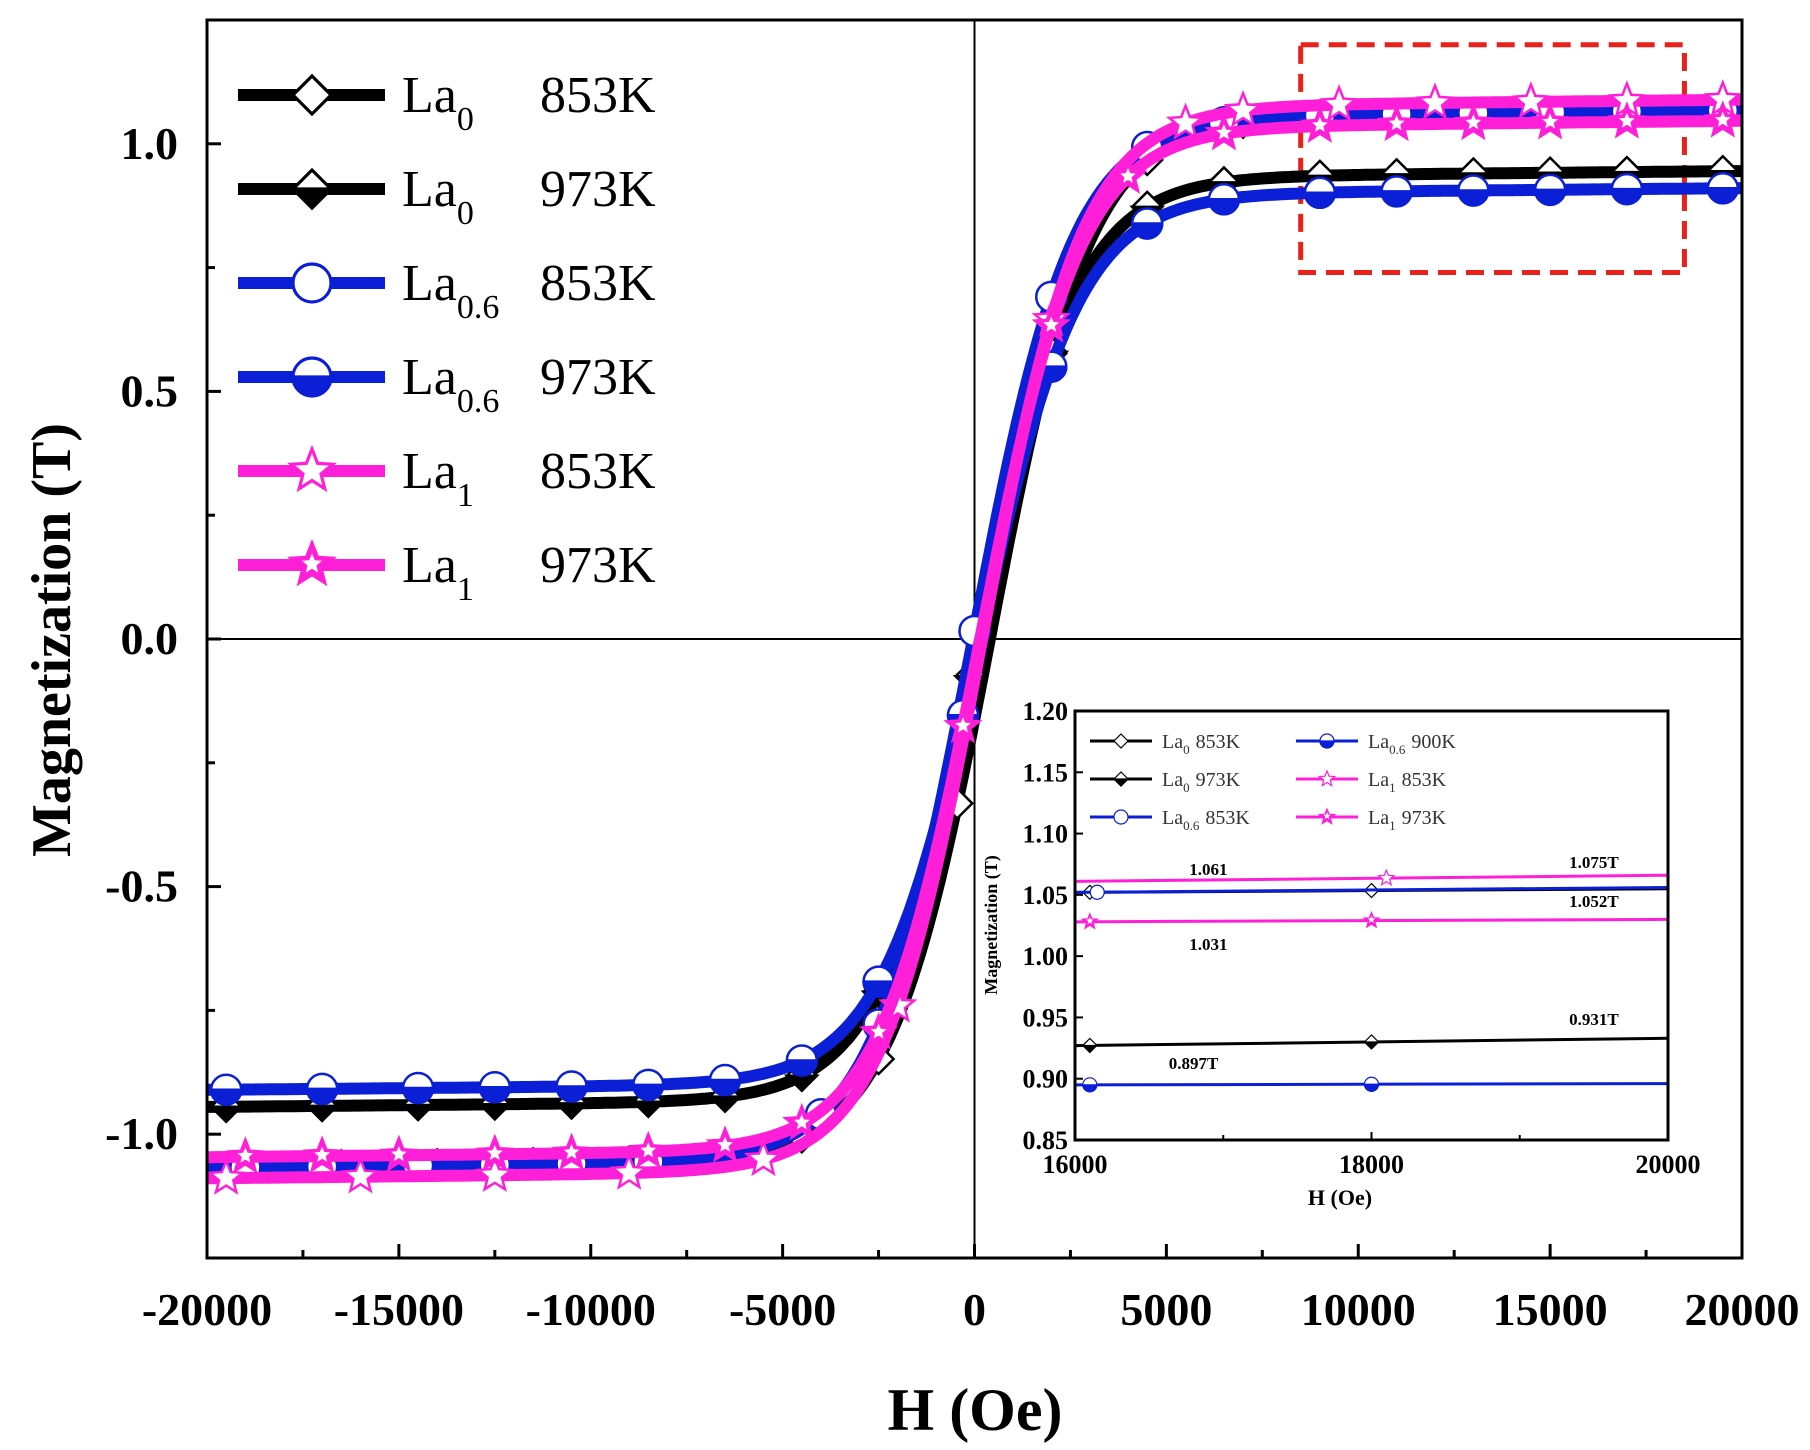 The width and height of the screenshot is (1810, 1450). Describe the element at coordinates (991, 924) in the screenshot. I see `inset-y-axis-title: Magnetization (T)` at that location.